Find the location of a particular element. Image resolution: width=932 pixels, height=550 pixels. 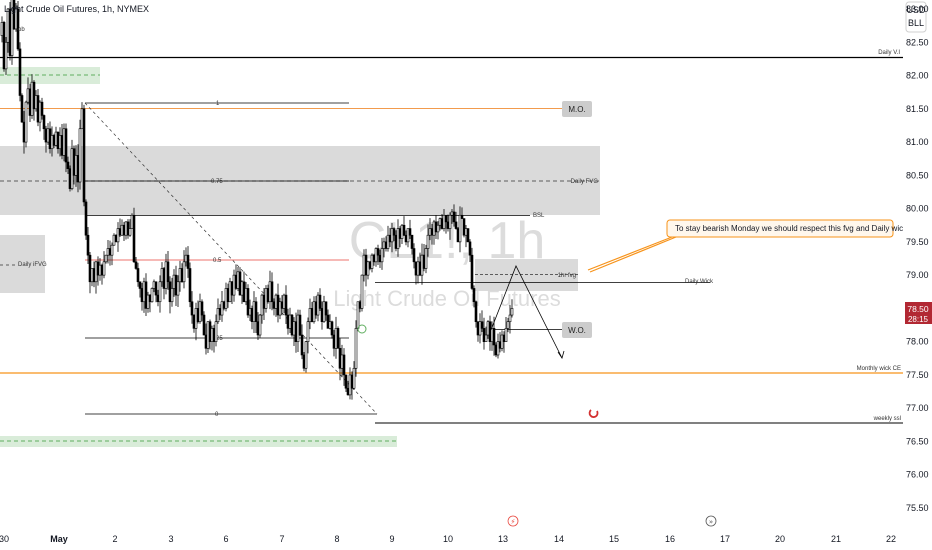

y-tick-label: 81.00 is located at coordinates (917, 142).